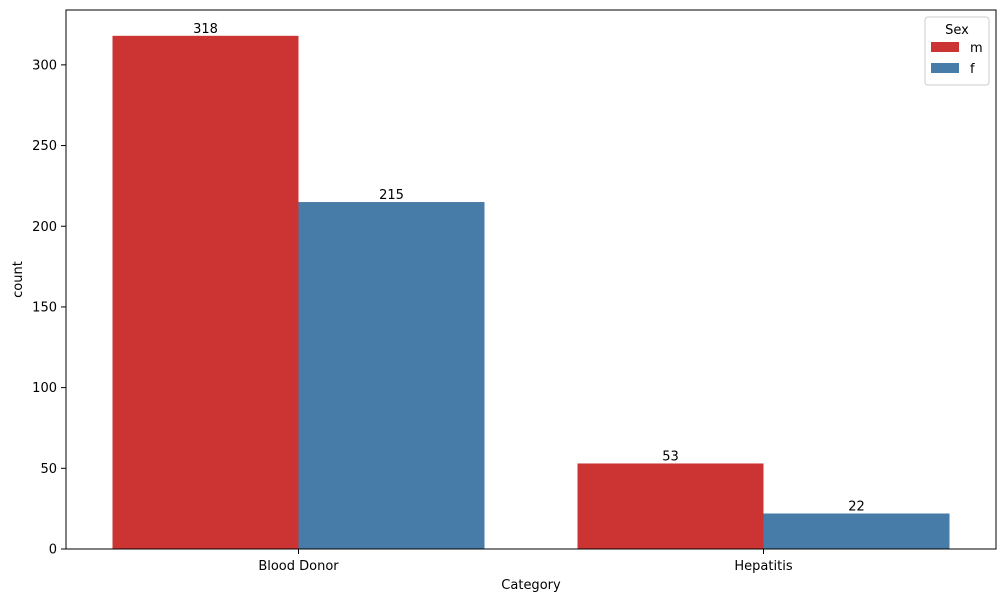 The height and width of the screenshot is (606, 1005). What do you see at coordinates (48, 469) in the screenshot?
I see `y-tick-label: 50` at bounding box center [48, 469].